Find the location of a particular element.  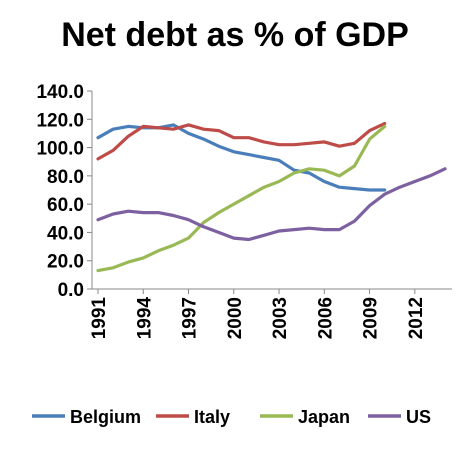

legend-label-italy: Italy is located at coordinates (212, 417).